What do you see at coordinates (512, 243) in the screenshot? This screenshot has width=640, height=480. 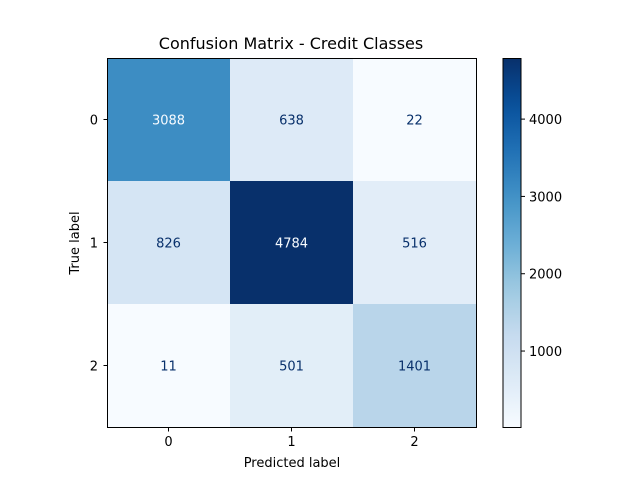 I see `colorbar` at bounding box center [512, 243].